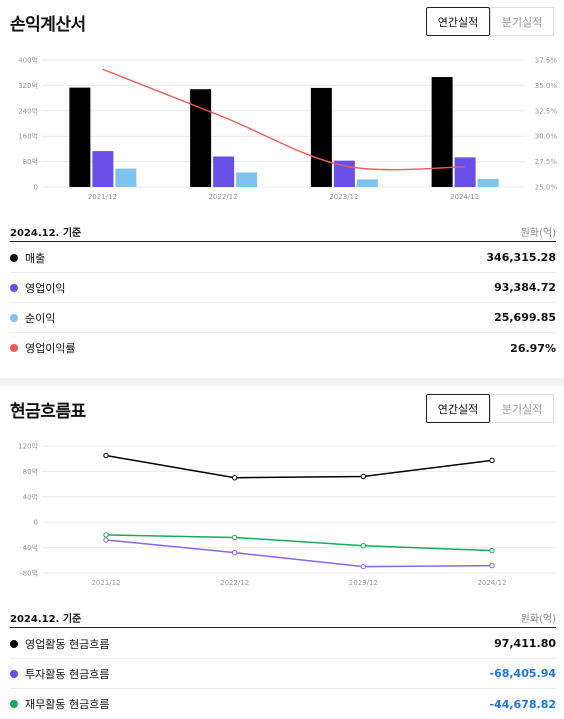 The height and width of the screenshot is (719, 564). I want to click on cashflow-row-operating: 영업활동 현금흐름 97,411.80, so click(283, 644).